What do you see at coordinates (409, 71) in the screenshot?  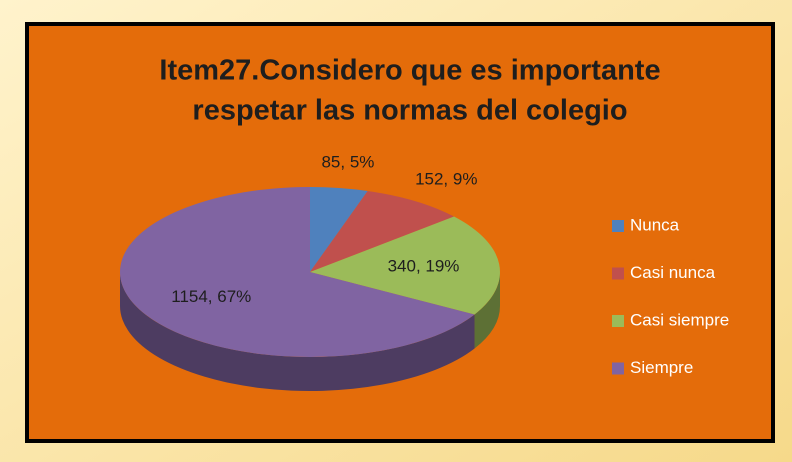 I see `chart-title: Item27.Considero que es importante` at bounding box center [409, 71].